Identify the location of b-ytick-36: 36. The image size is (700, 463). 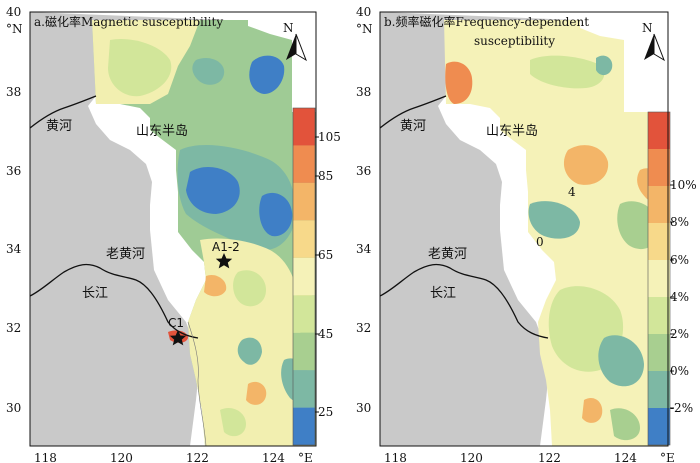
(363, 171).